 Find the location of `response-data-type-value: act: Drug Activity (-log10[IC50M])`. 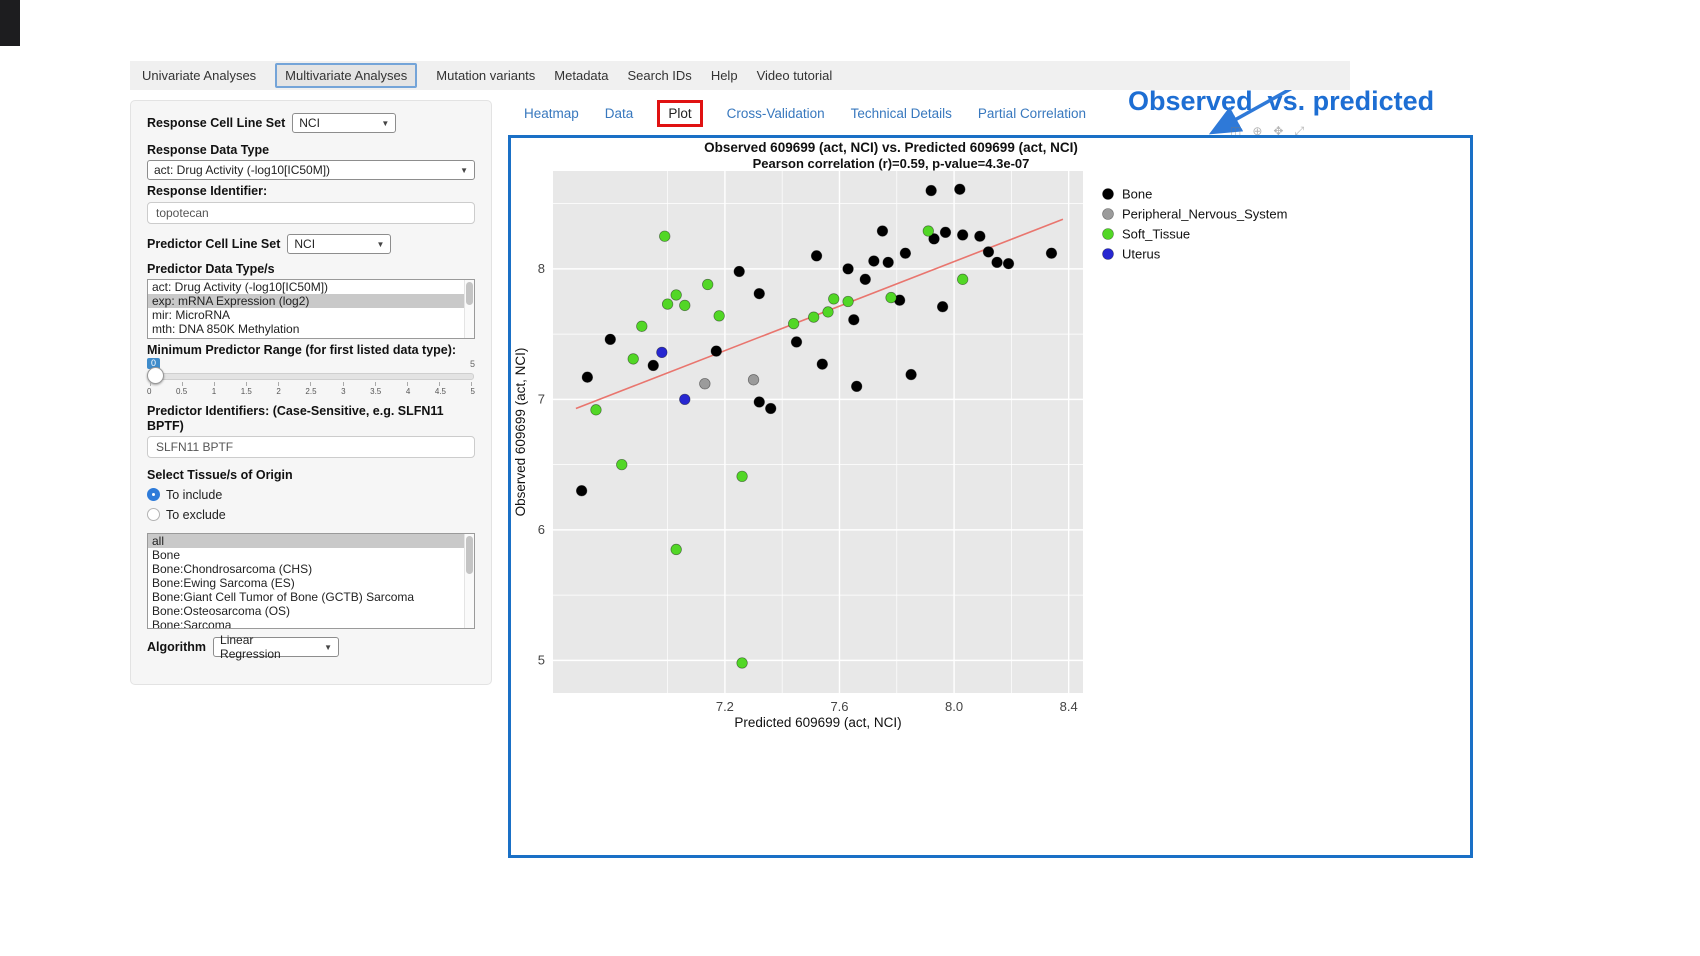

response-data-type-value: act: Drug Activity (-log10[IC50M]) is located at coordinates (242, 170).